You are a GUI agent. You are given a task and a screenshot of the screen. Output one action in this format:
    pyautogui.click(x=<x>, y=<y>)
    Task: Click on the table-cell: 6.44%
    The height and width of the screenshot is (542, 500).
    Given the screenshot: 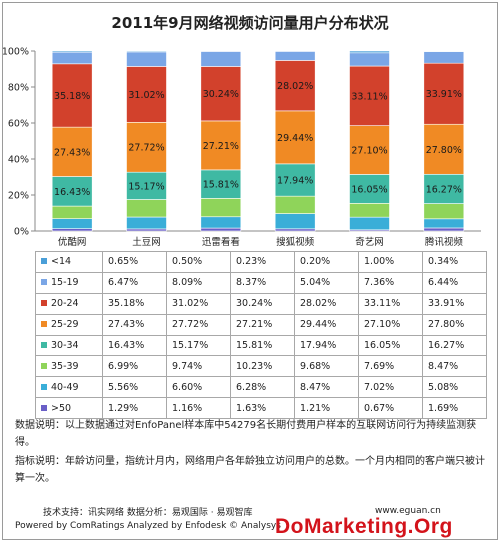 What is the action you would take?
    pyautogui.click(x=454, y=282)
    